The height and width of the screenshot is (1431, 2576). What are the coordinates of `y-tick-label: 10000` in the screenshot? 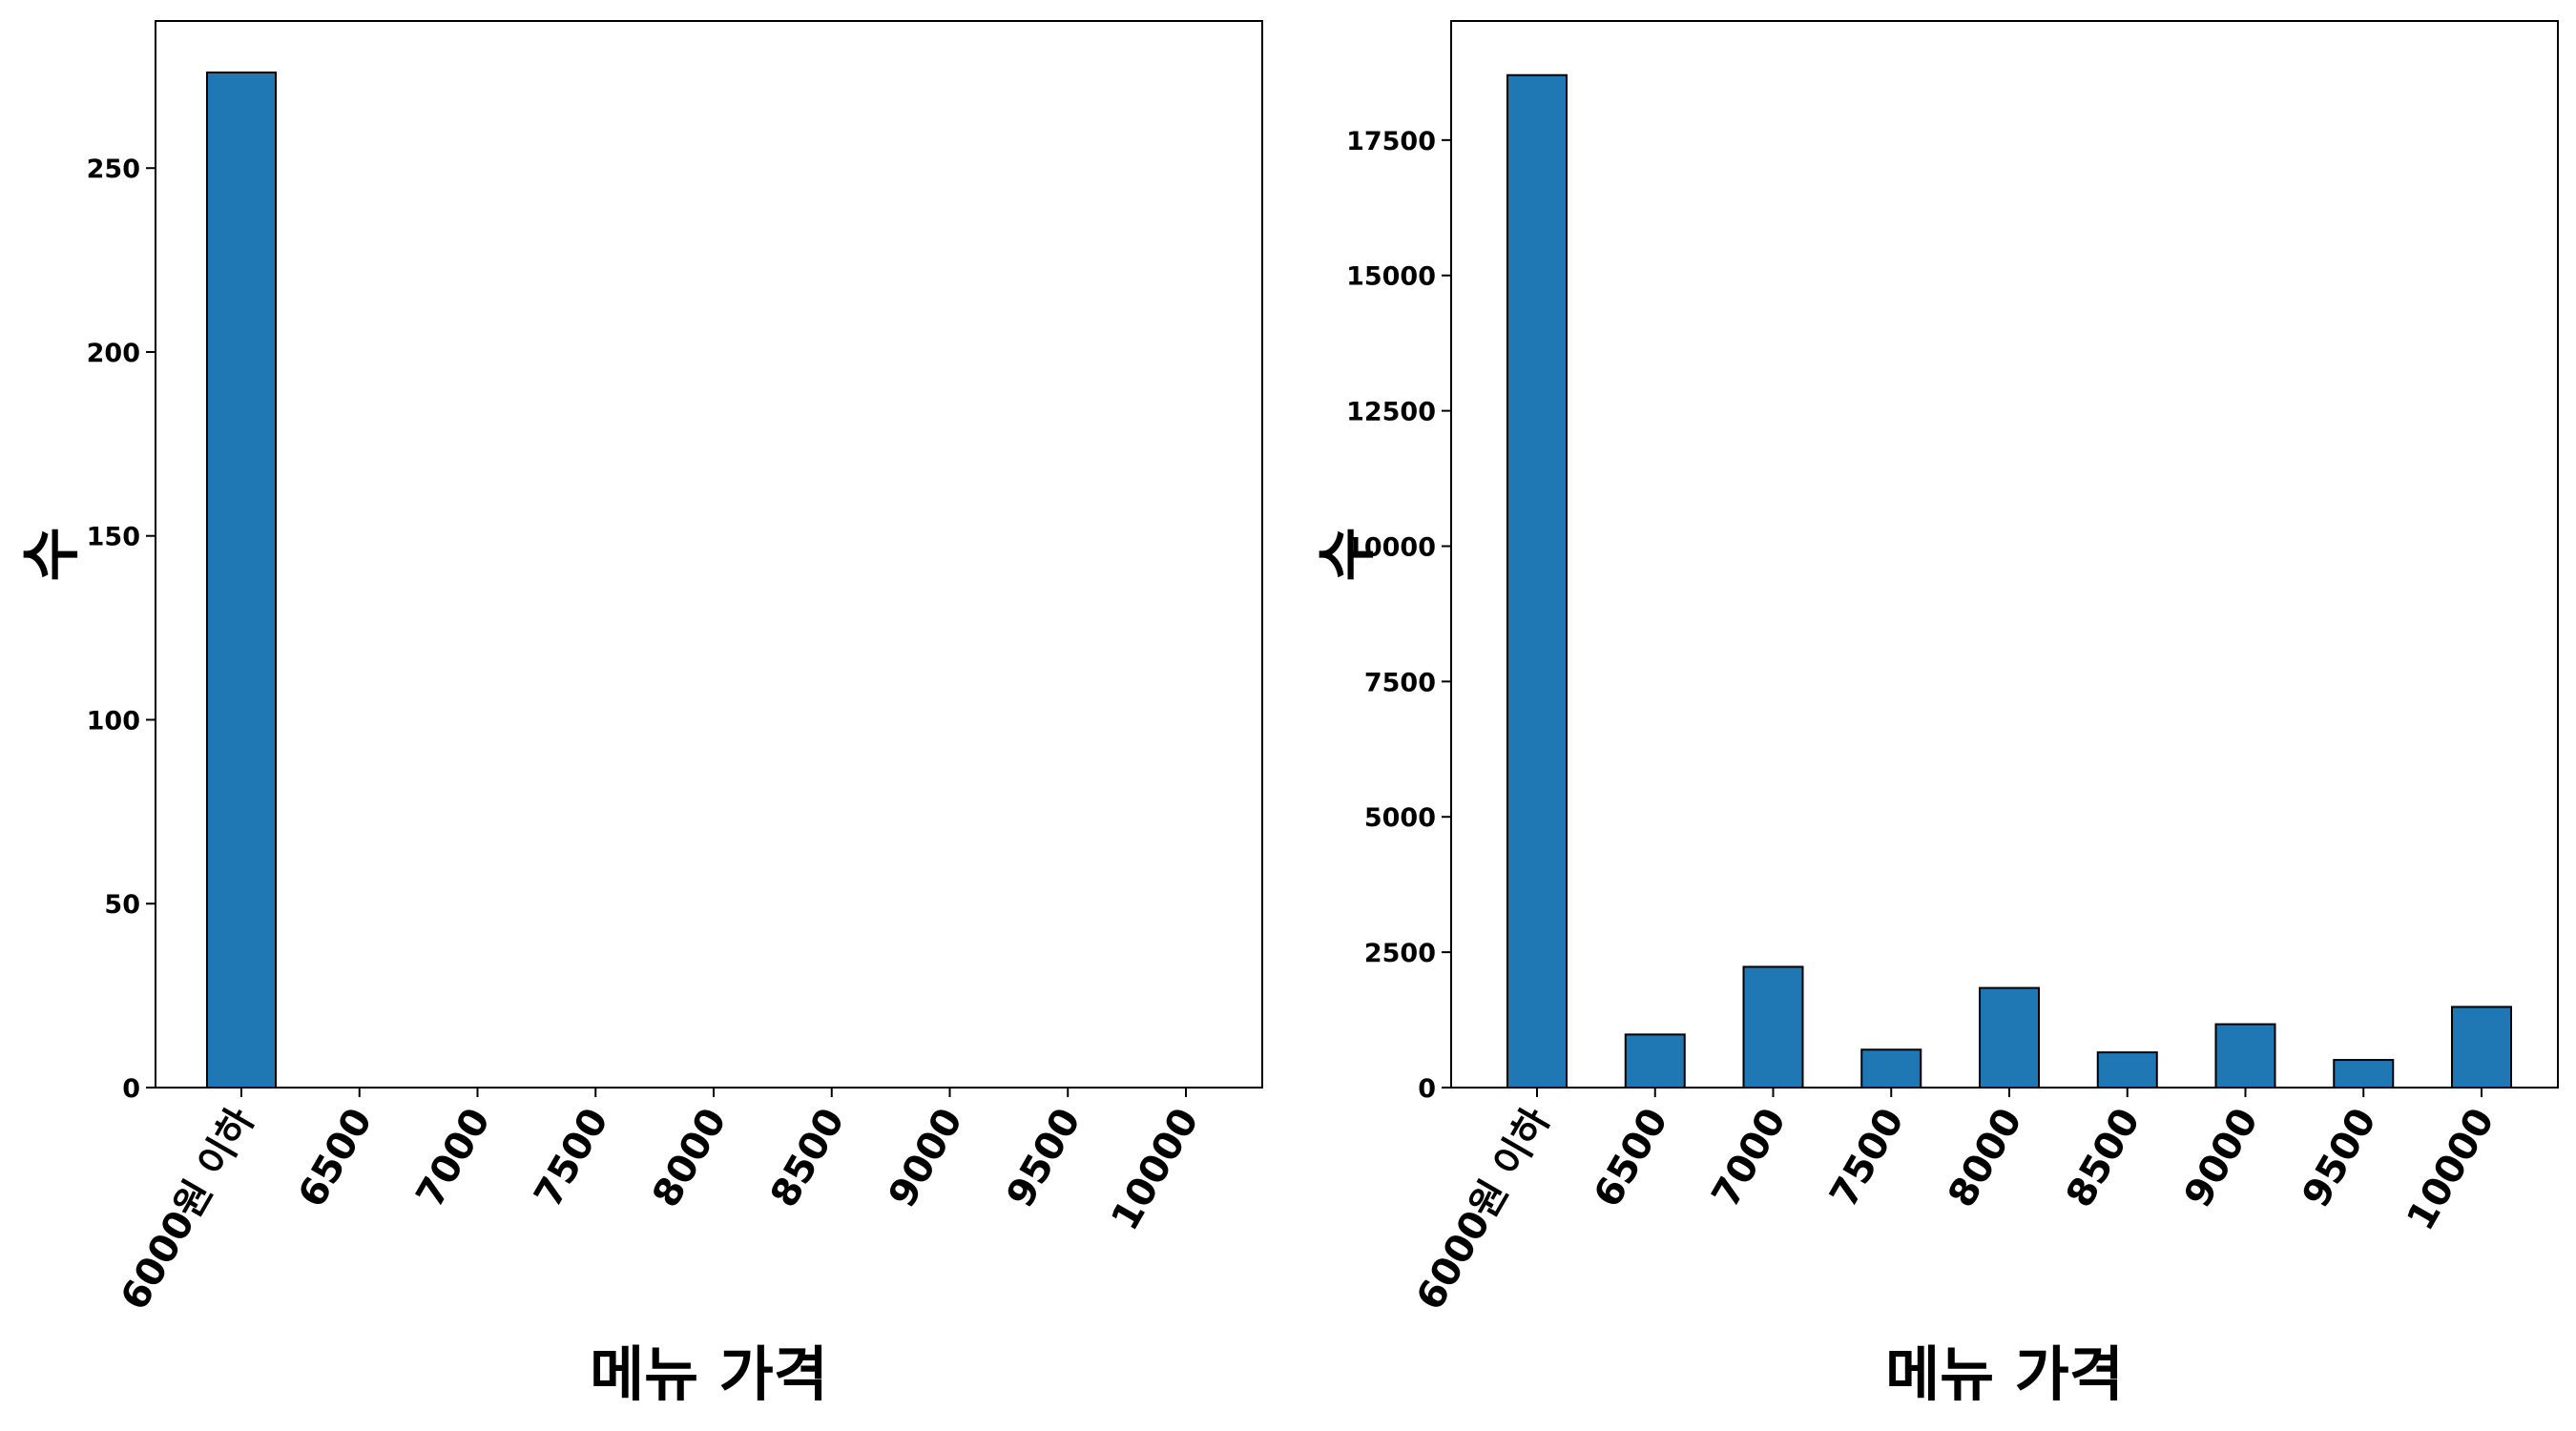 It's located at (1391, 547).